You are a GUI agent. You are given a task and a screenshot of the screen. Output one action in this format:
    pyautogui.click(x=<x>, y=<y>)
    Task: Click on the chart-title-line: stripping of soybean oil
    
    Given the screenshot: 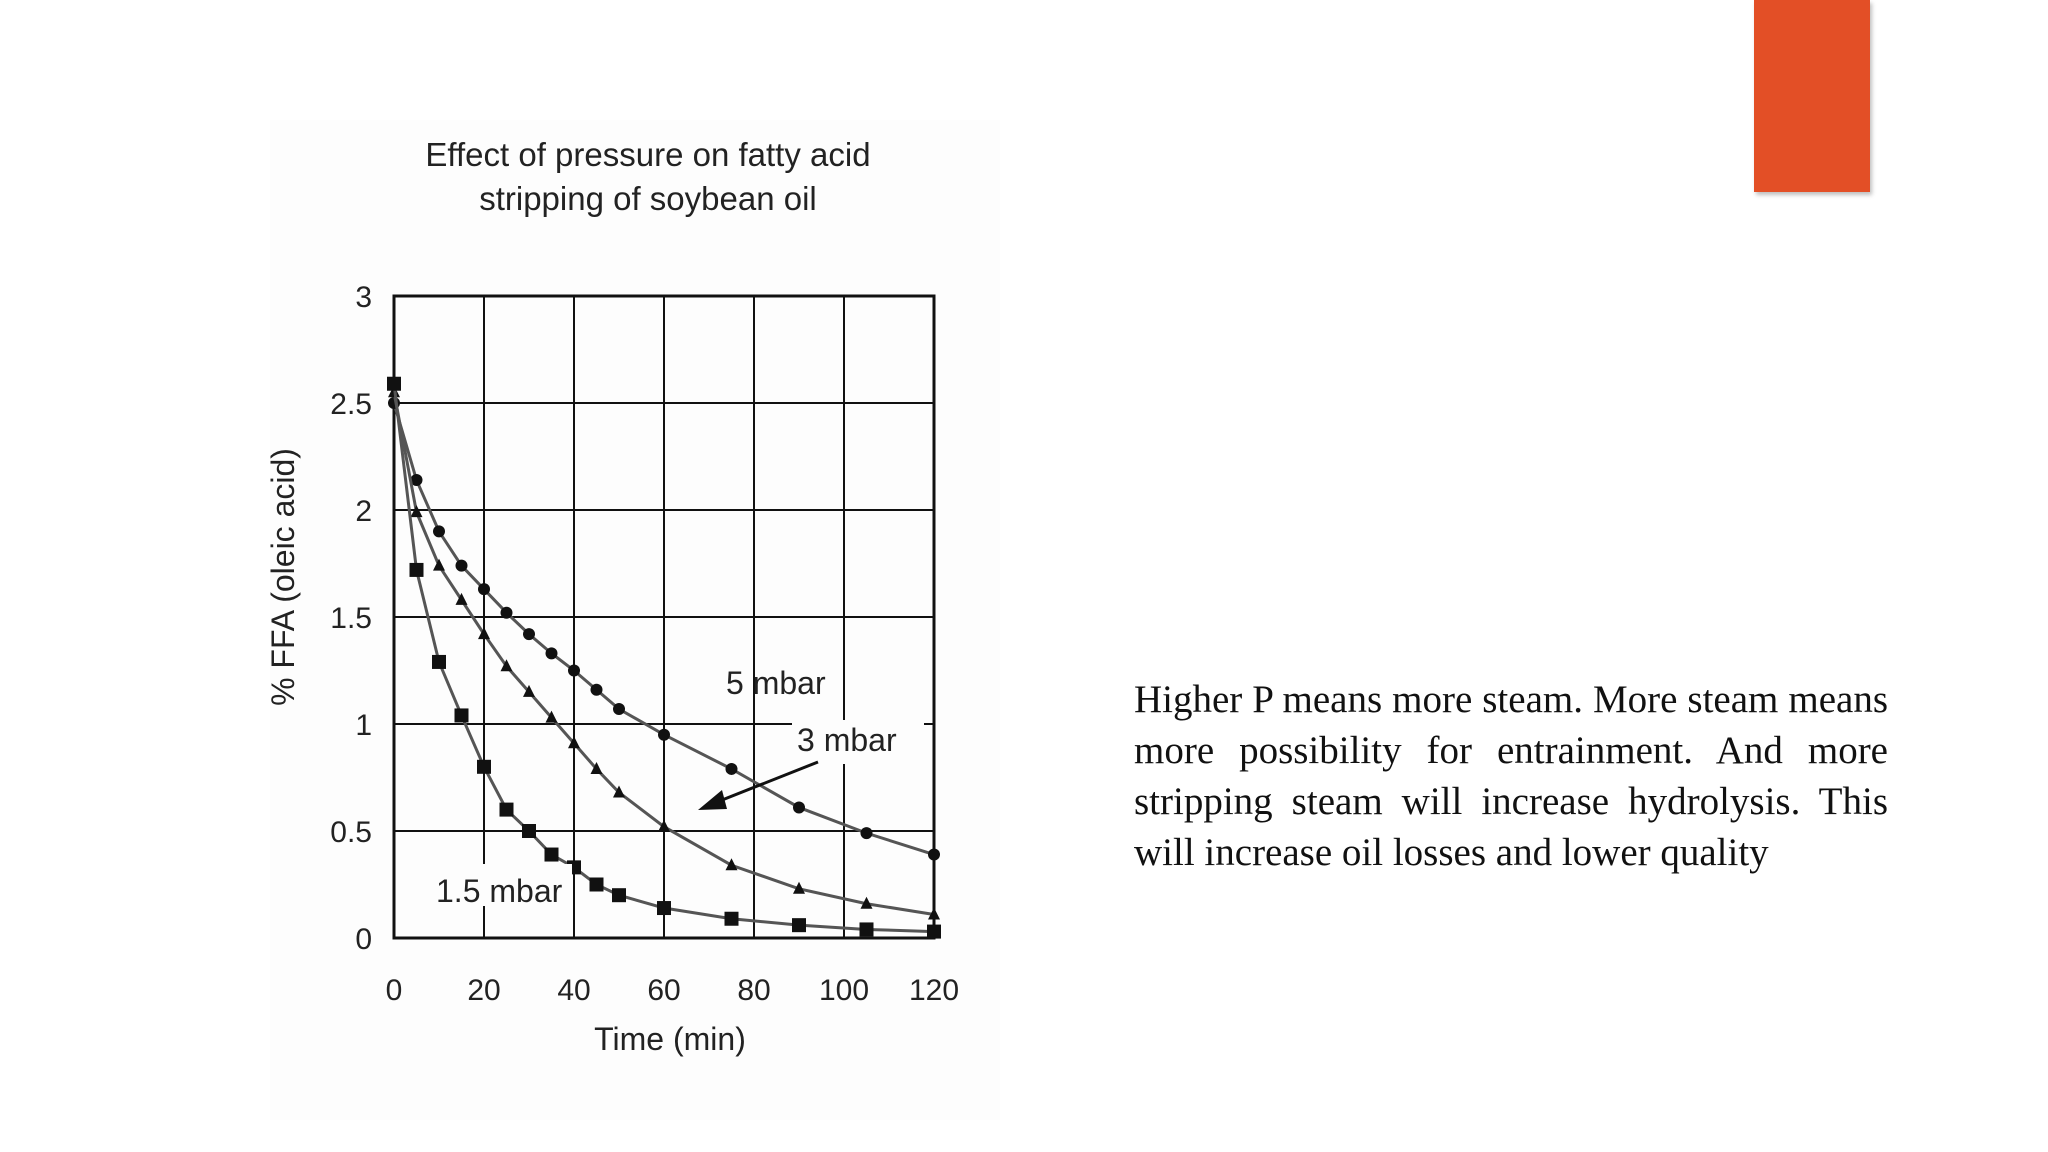 What is the action you would take?
    pyautogui.click(x=648, y=198)
    